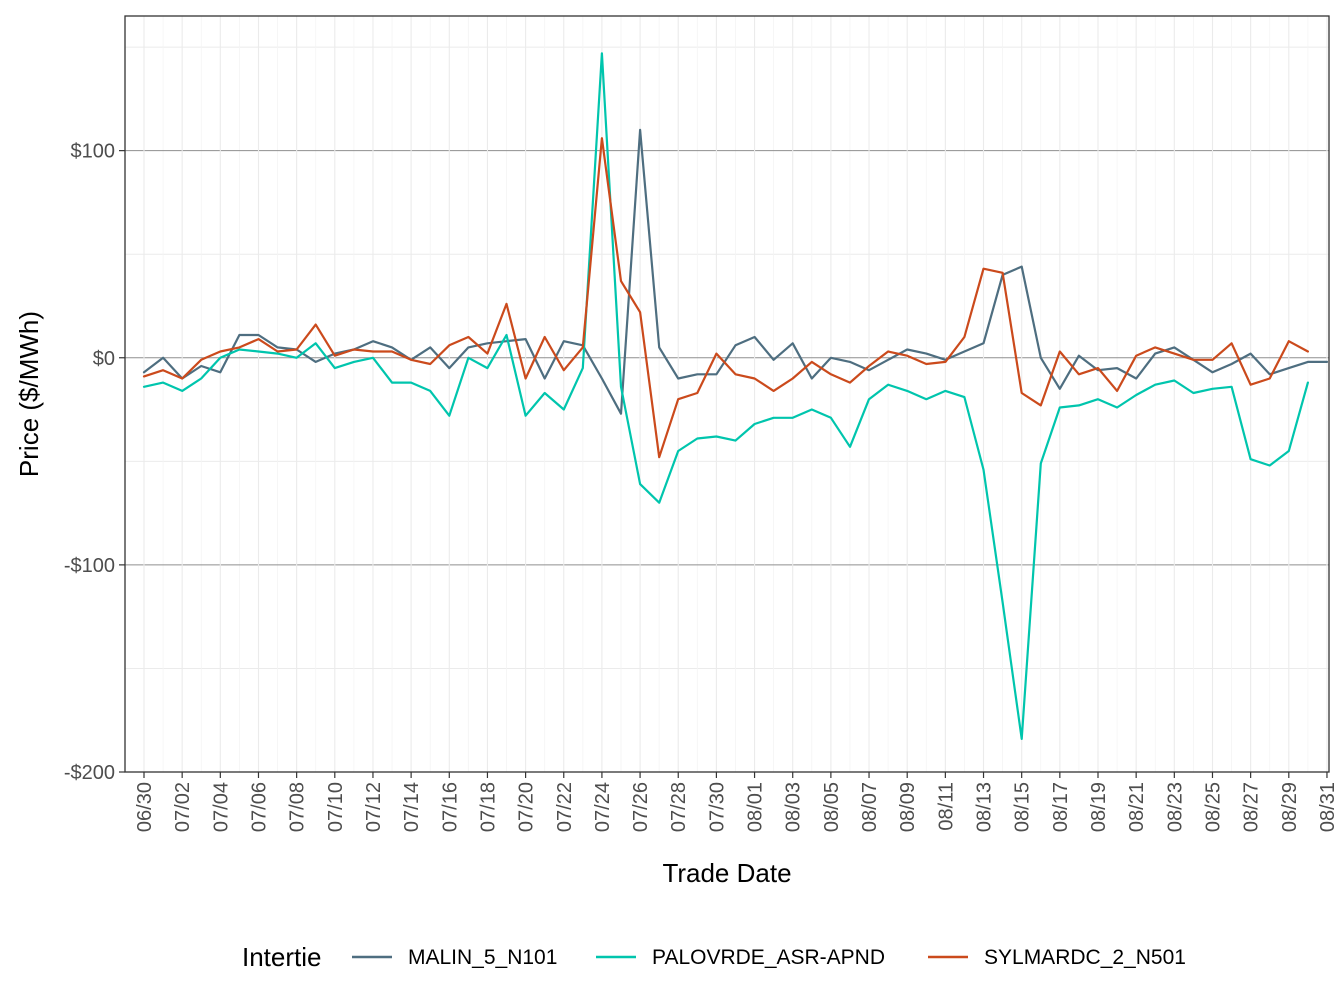 This screenshot has height=1008, width=1344. Describe the element at coordinates (1290, 807) in the screenshot. I see `x-tick-label: 08/29` at that location.